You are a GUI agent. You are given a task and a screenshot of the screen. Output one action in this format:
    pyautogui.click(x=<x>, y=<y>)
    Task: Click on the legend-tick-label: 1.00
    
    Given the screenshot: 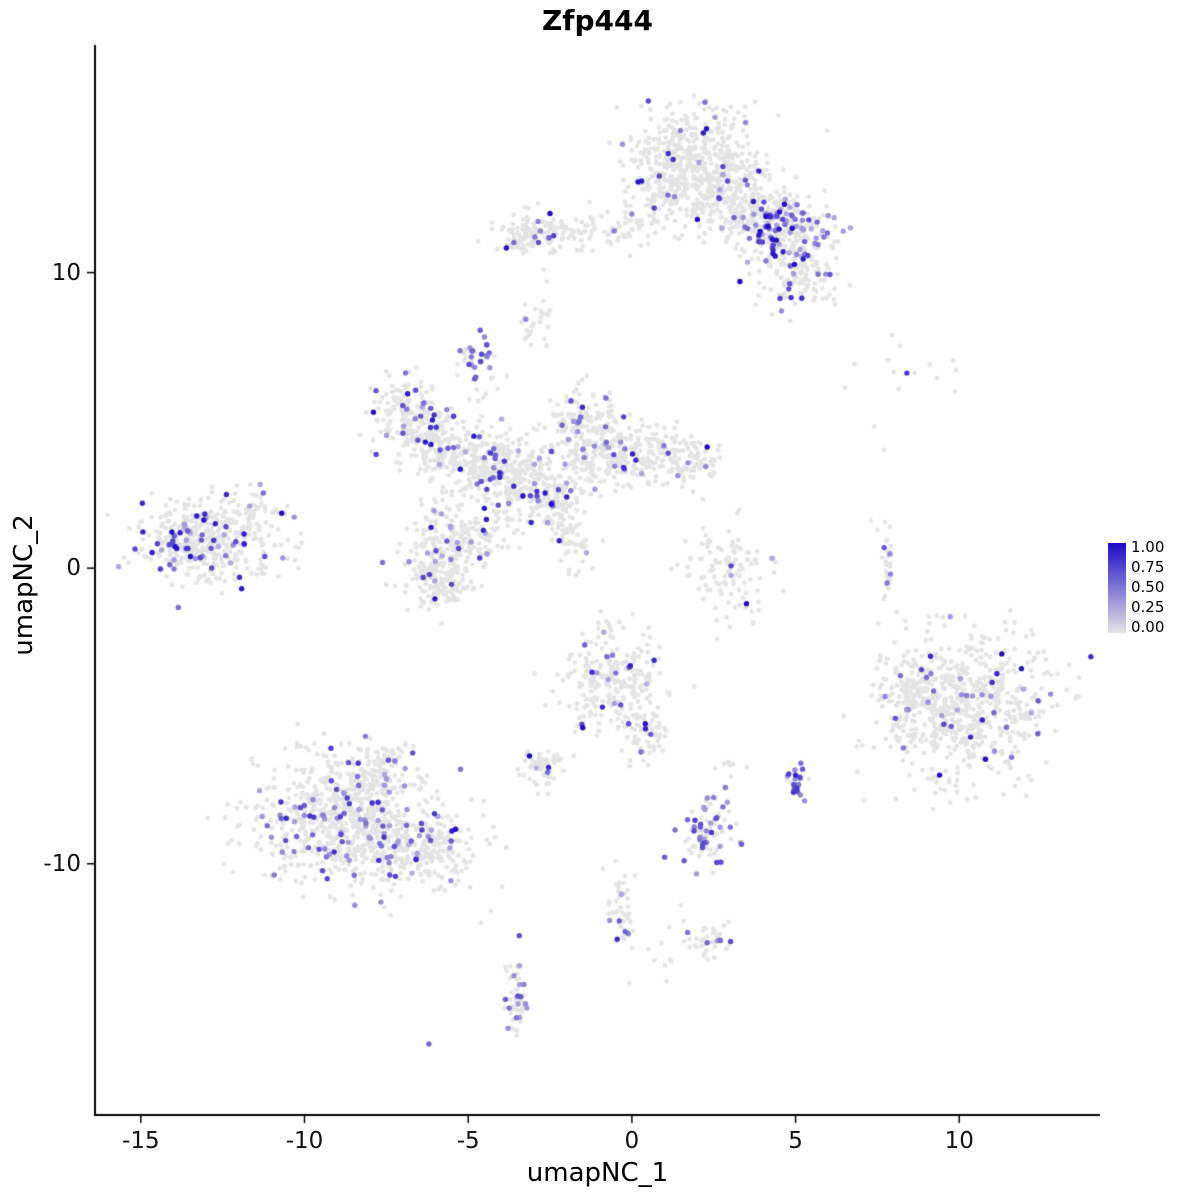 What is the action you would take?
    pyautogui.click(x=1148, y=547)
    